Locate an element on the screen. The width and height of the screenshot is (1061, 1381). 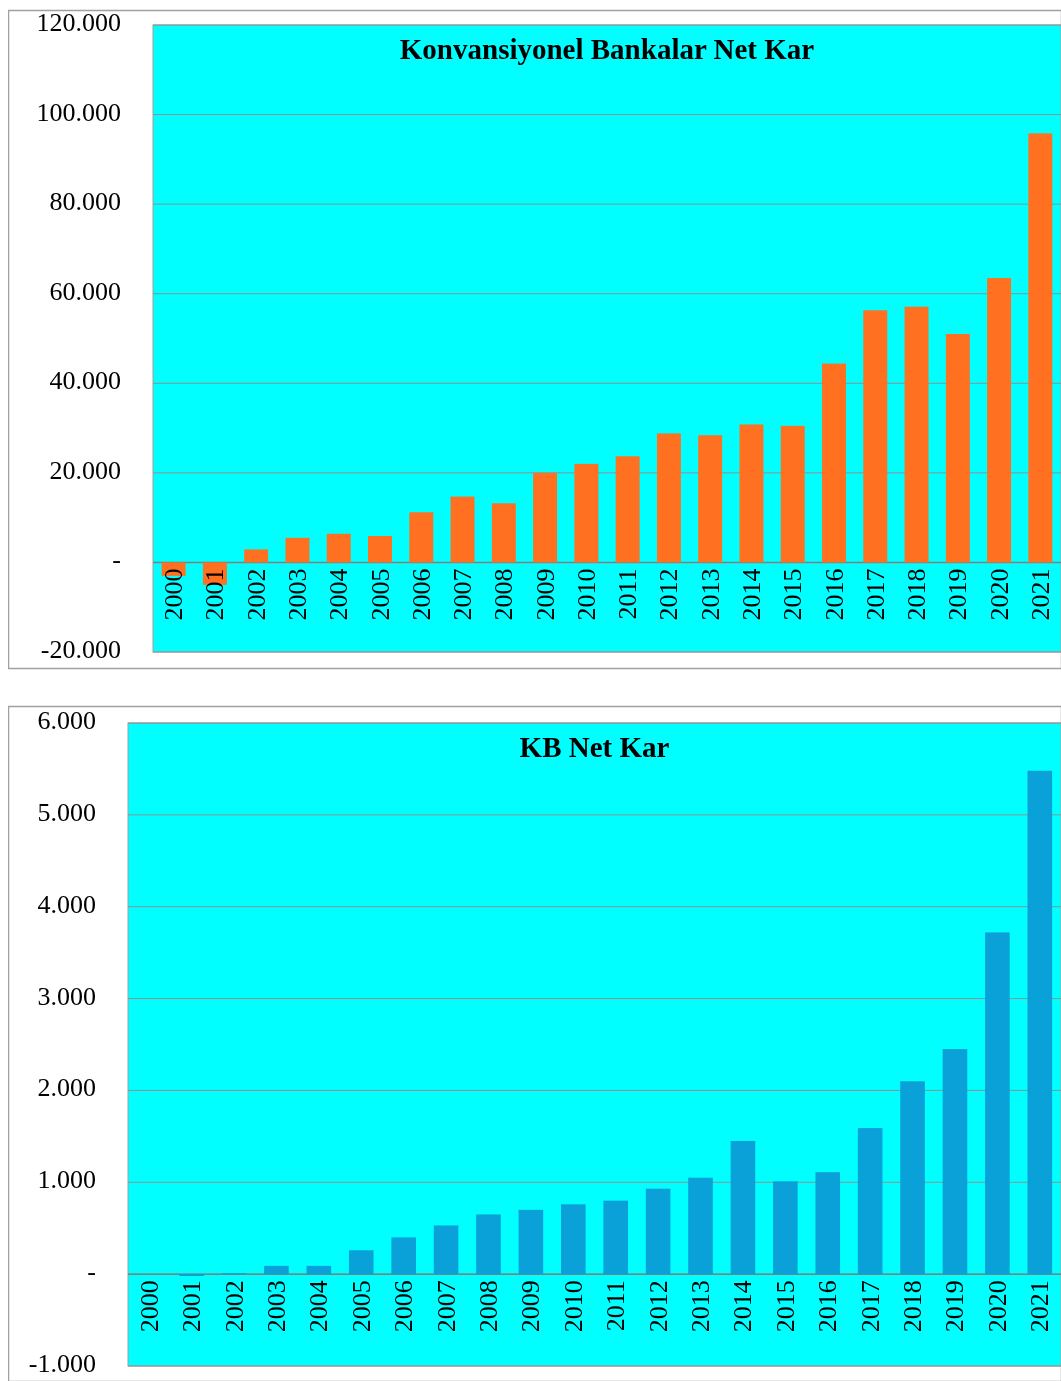
y-tick-label: 5.000 is located at coordinates (66, 812).